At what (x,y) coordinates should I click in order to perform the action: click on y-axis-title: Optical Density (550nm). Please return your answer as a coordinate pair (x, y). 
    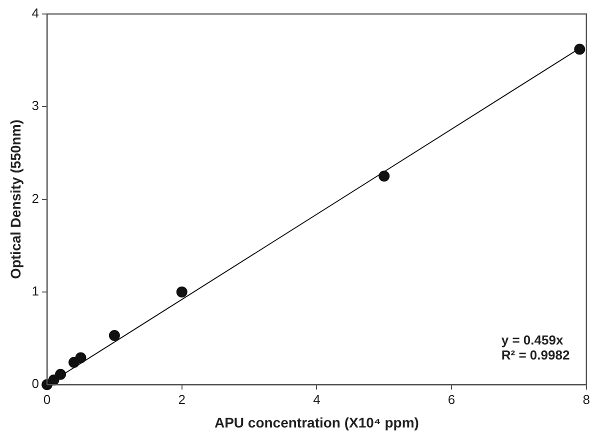
    Looking at the image, I should click on (15, 200).